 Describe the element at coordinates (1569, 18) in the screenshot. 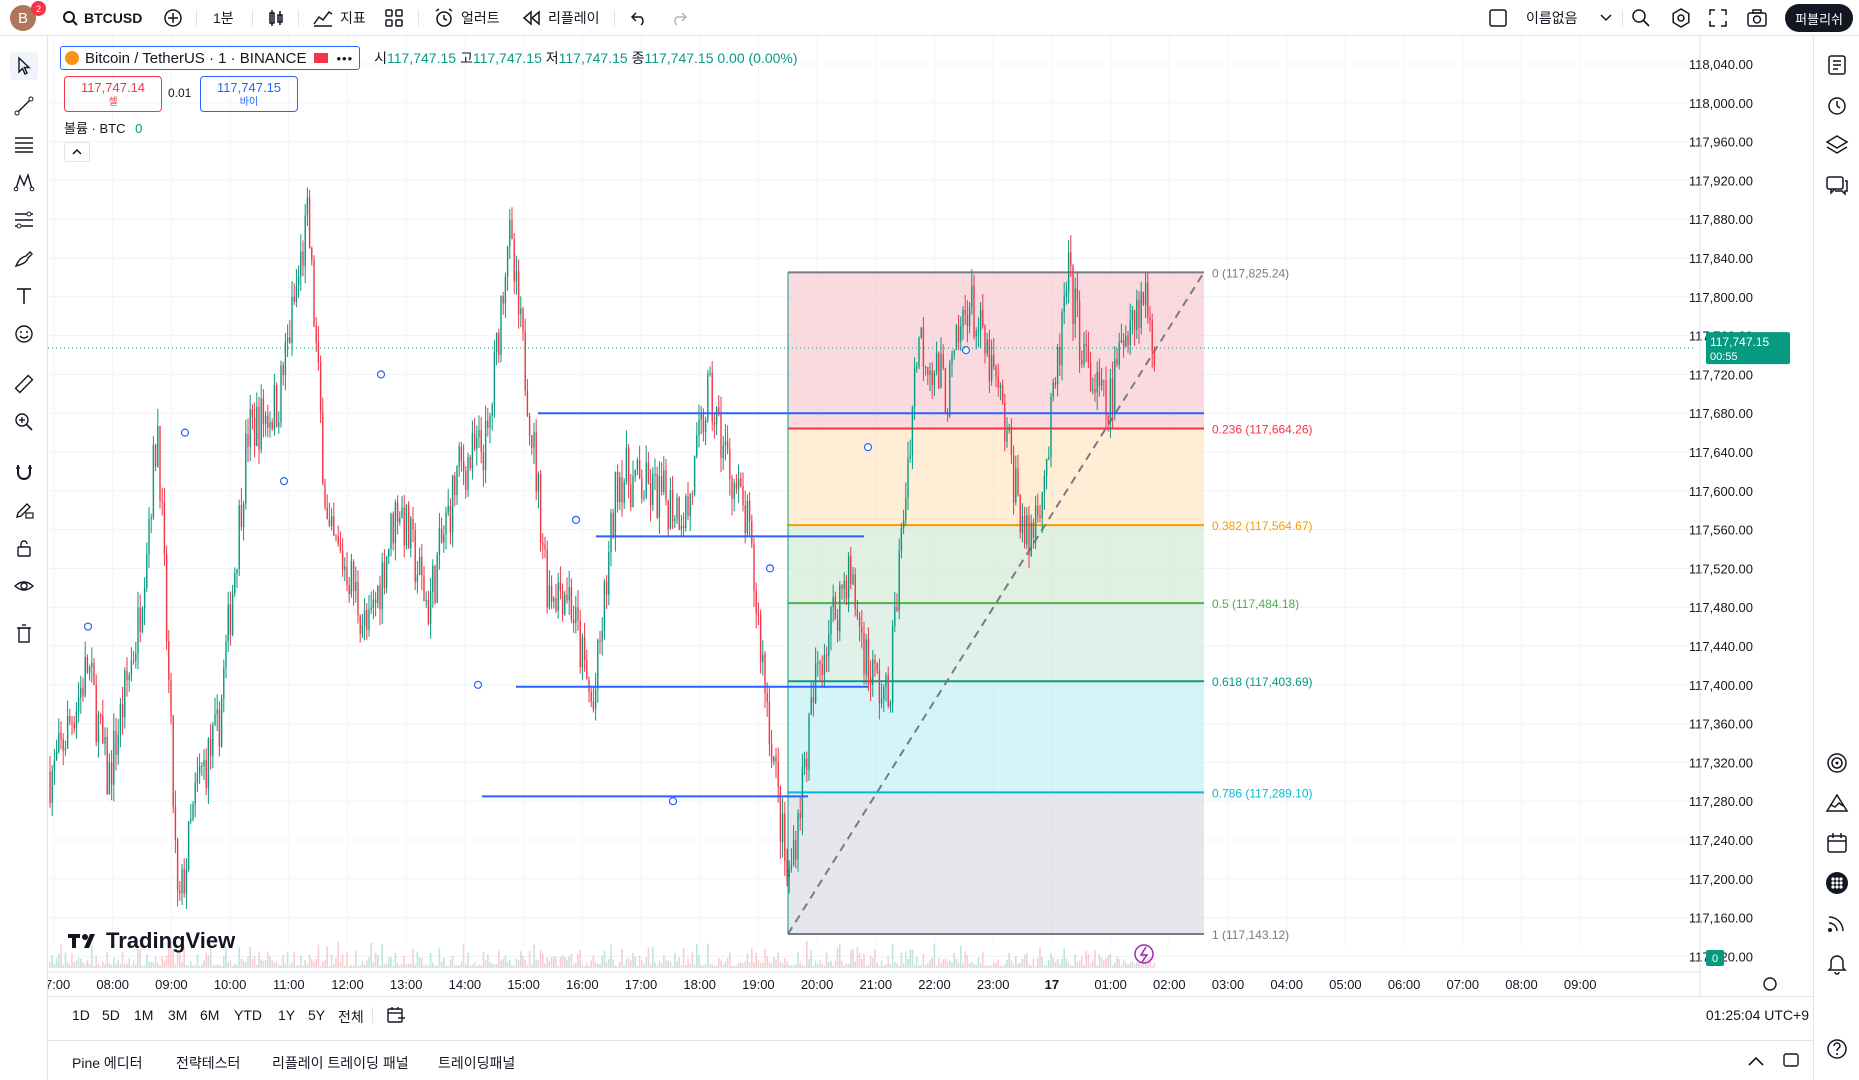

I see `layout-name-dropdown: 이름없음` at that location.